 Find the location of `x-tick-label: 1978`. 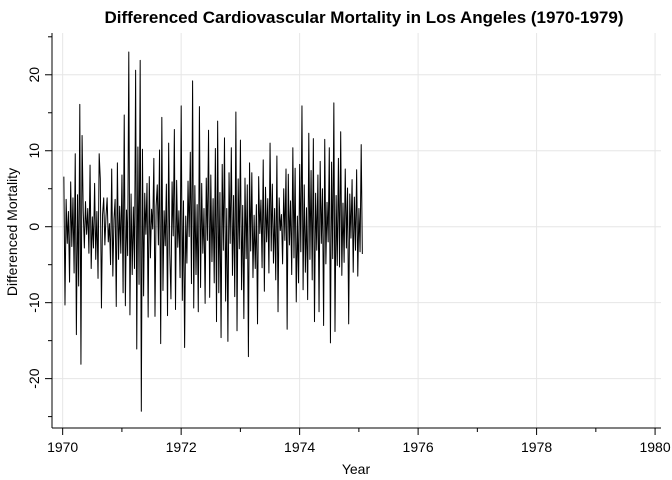

x-tick-label: 1978 is located at coordinates (536, 447).